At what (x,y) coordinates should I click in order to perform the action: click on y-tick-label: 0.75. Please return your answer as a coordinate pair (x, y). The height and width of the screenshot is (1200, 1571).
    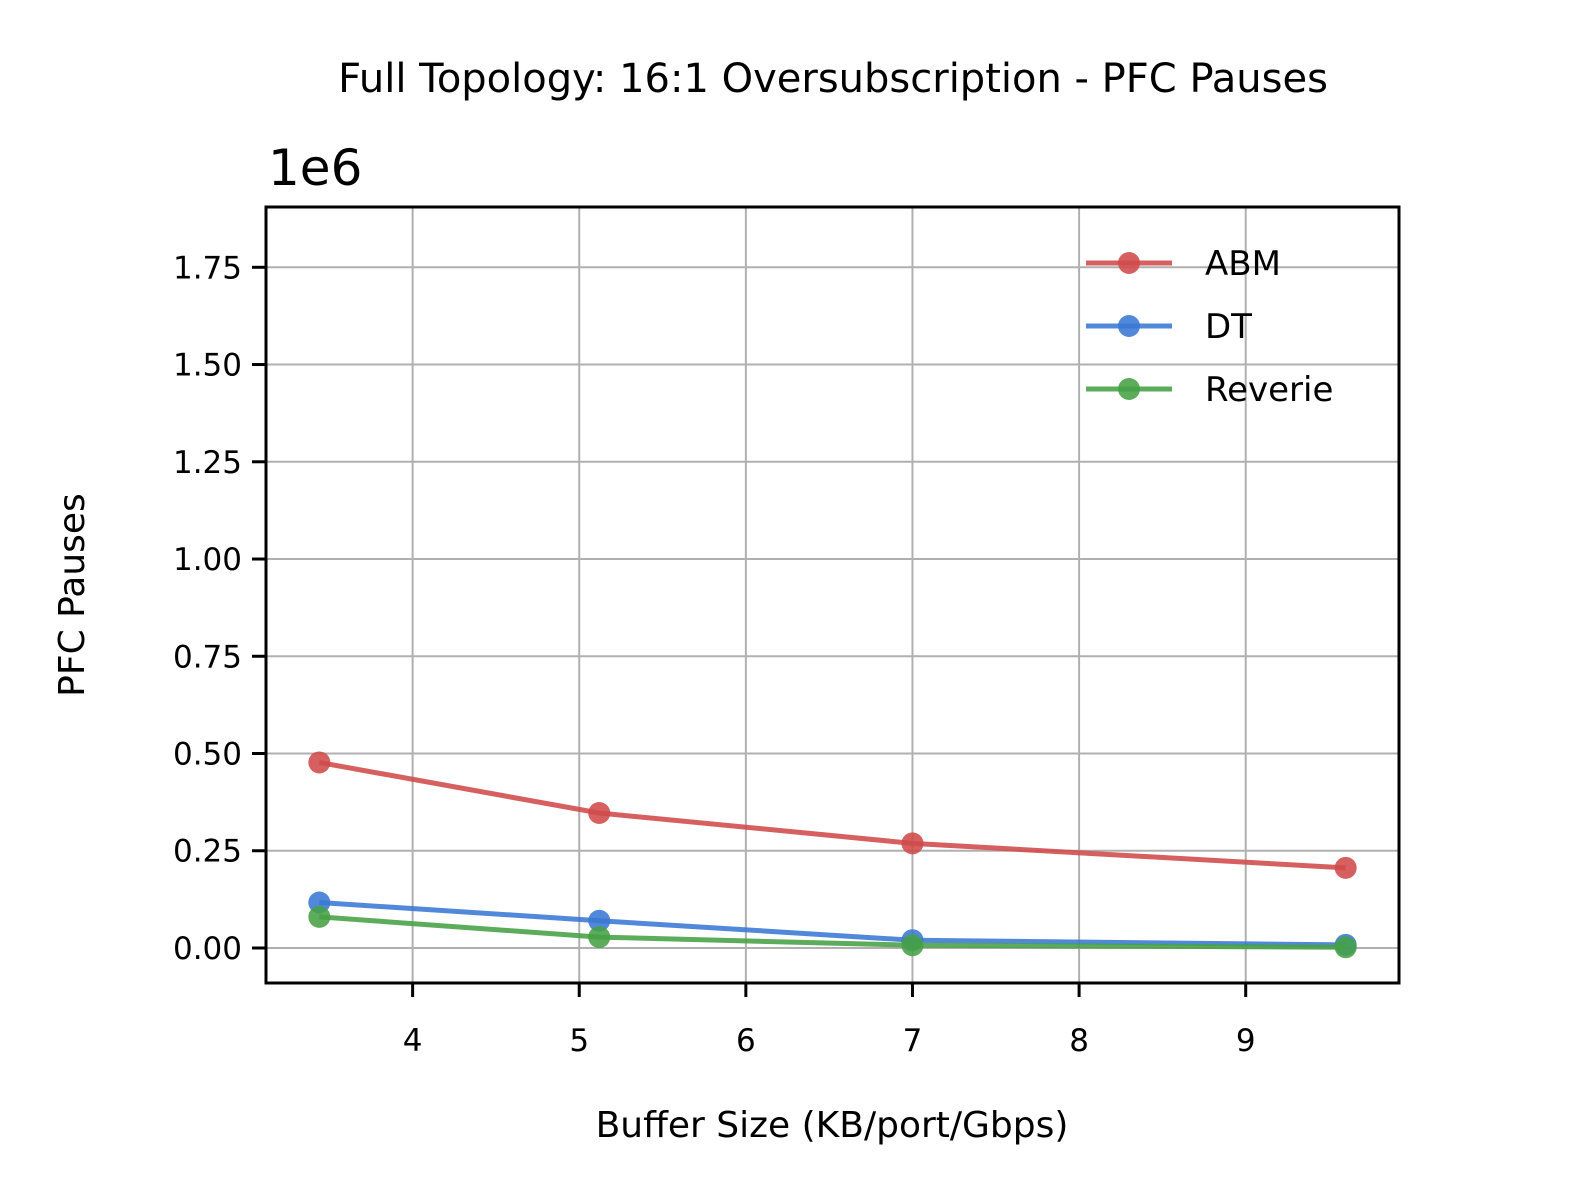
    Looking at the image, I should click on (207, 657).